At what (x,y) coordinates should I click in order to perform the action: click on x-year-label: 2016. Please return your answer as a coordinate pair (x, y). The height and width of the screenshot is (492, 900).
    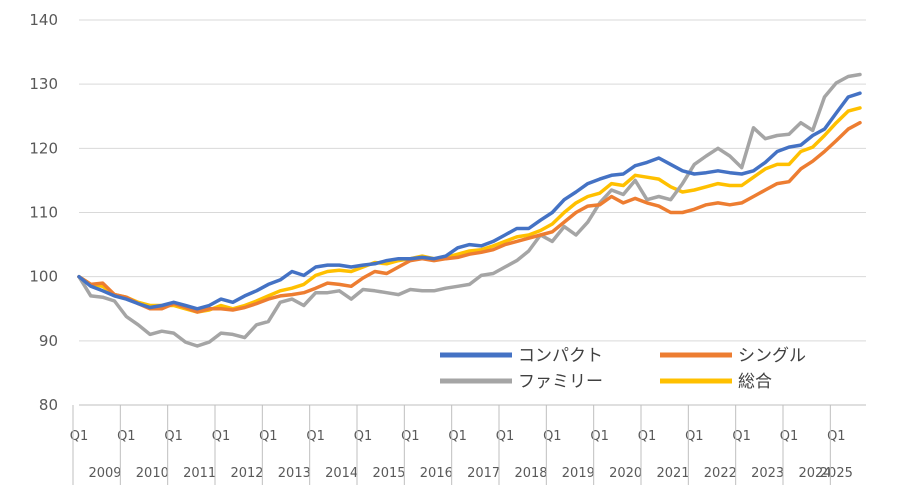
    Looking at the image, I should click on (436, 473).